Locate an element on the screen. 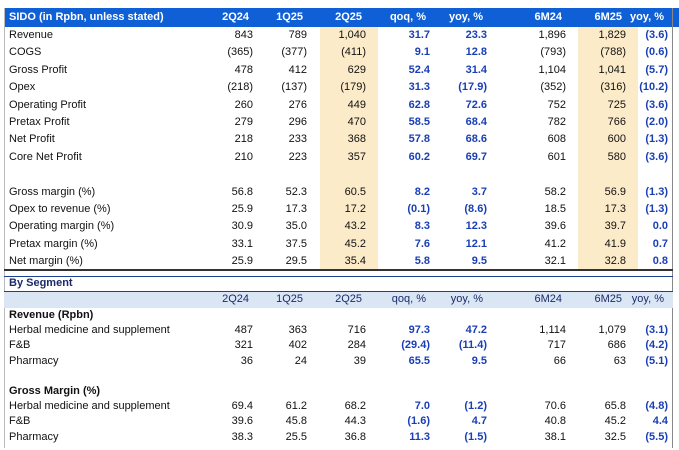 The height and width of the screenshot is (450, 679). table-cell: 69.7 is located at coordinates (476, 156).